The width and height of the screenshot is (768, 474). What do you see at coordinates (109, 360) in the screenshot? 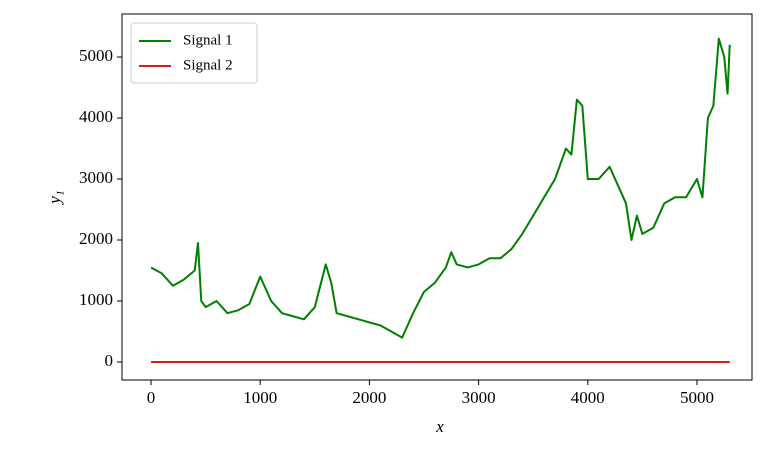
I see `y-tick-label: 0` at bounding box center [109, 360].